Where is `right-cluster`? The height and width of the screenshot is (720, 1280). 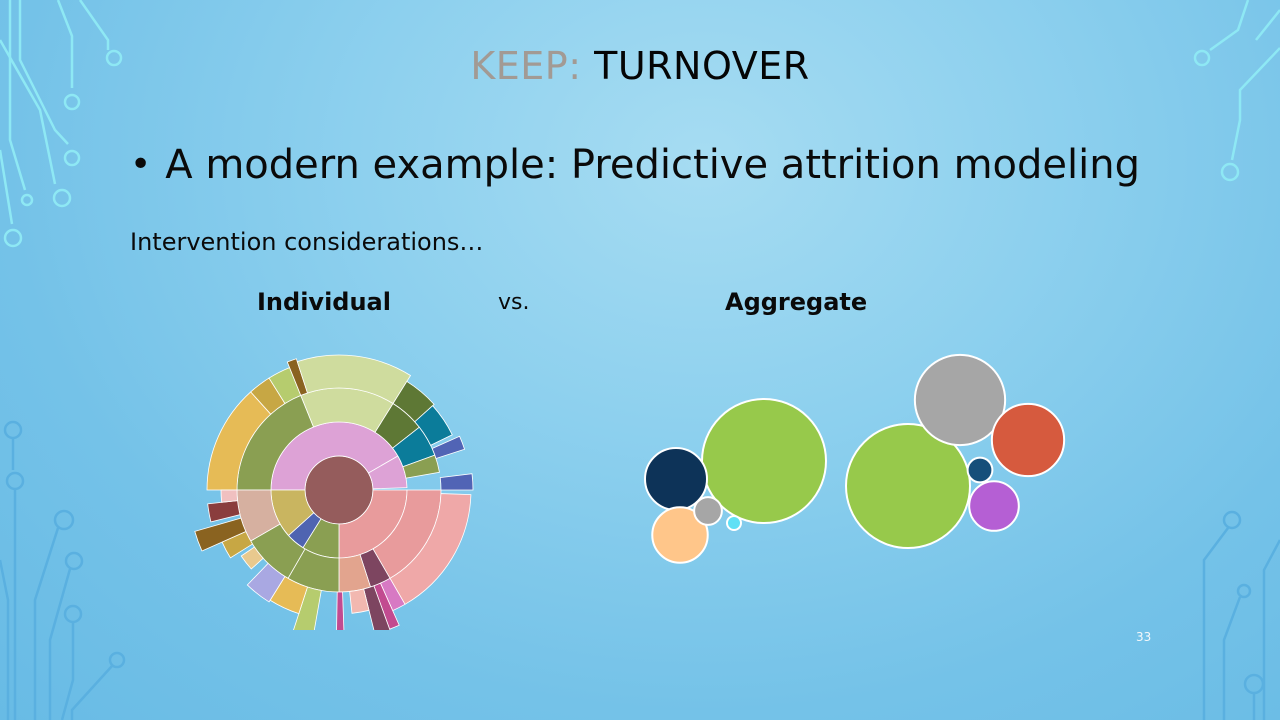
right-cluster is located at coordinates (955, 451).